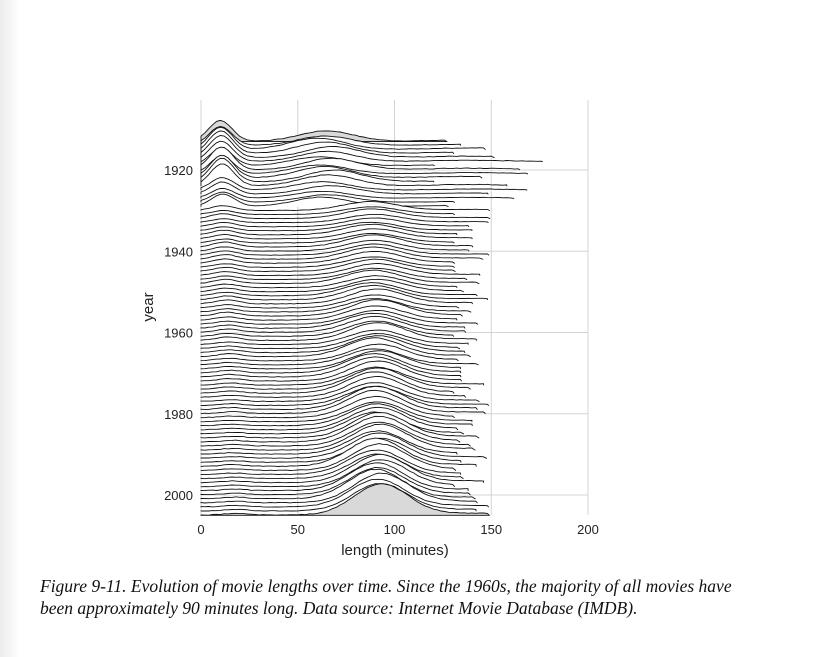  What do you see at coordinates (298, 529) in the screenshot?
I see `x-tick-label: 50` at bounding box center [298, 529].